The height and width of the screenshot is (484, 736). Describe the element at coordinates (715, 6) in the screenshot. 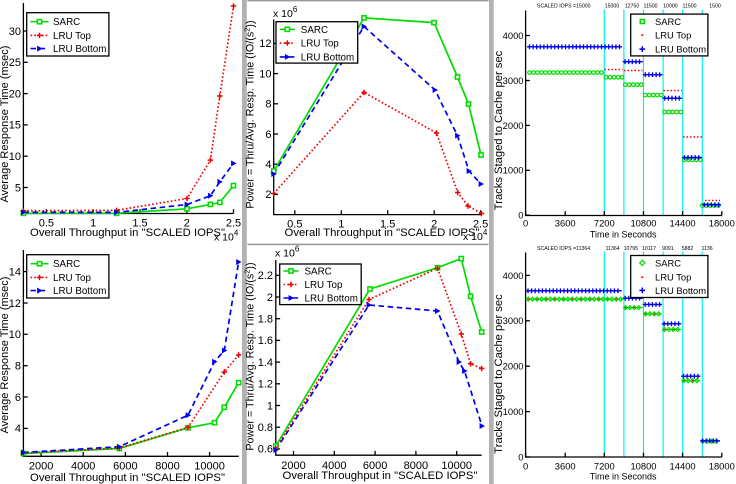

I see `svg-text: 1500` at that location.